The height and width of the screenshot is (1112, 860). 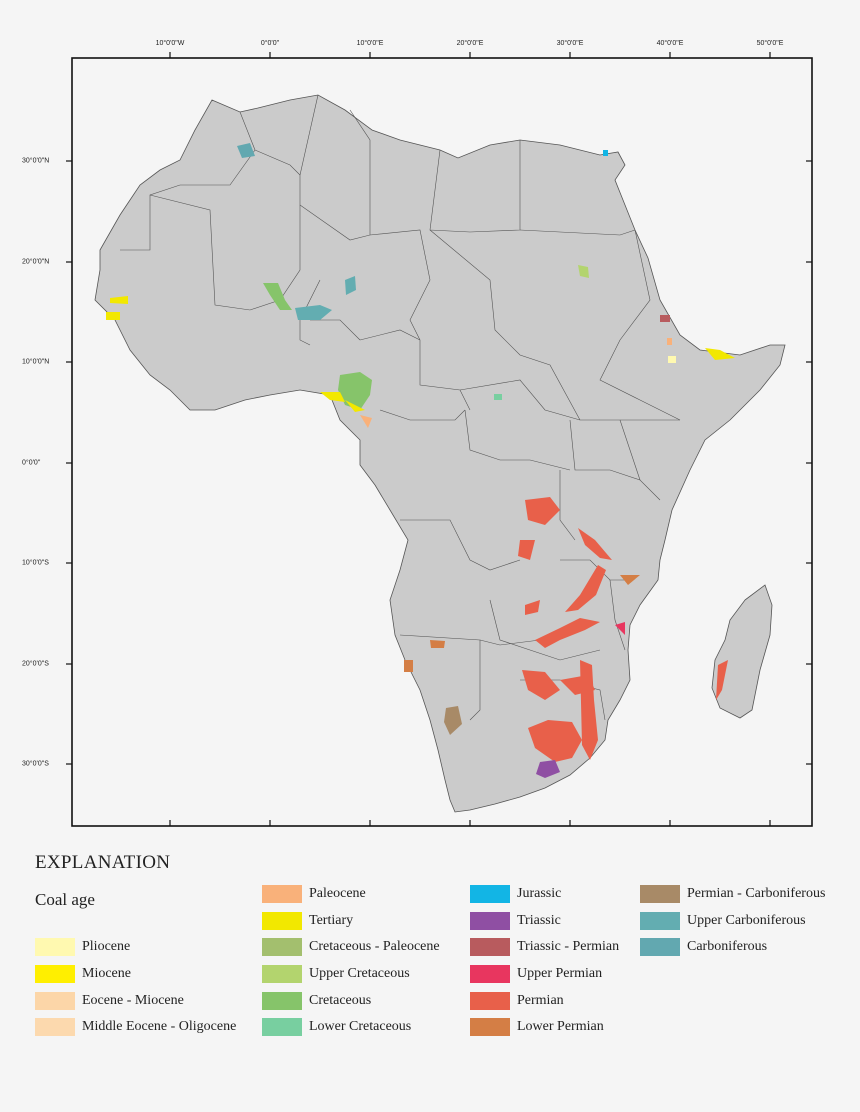 I want to click on legend-label: Paleocene, so click(x=337, y=893).